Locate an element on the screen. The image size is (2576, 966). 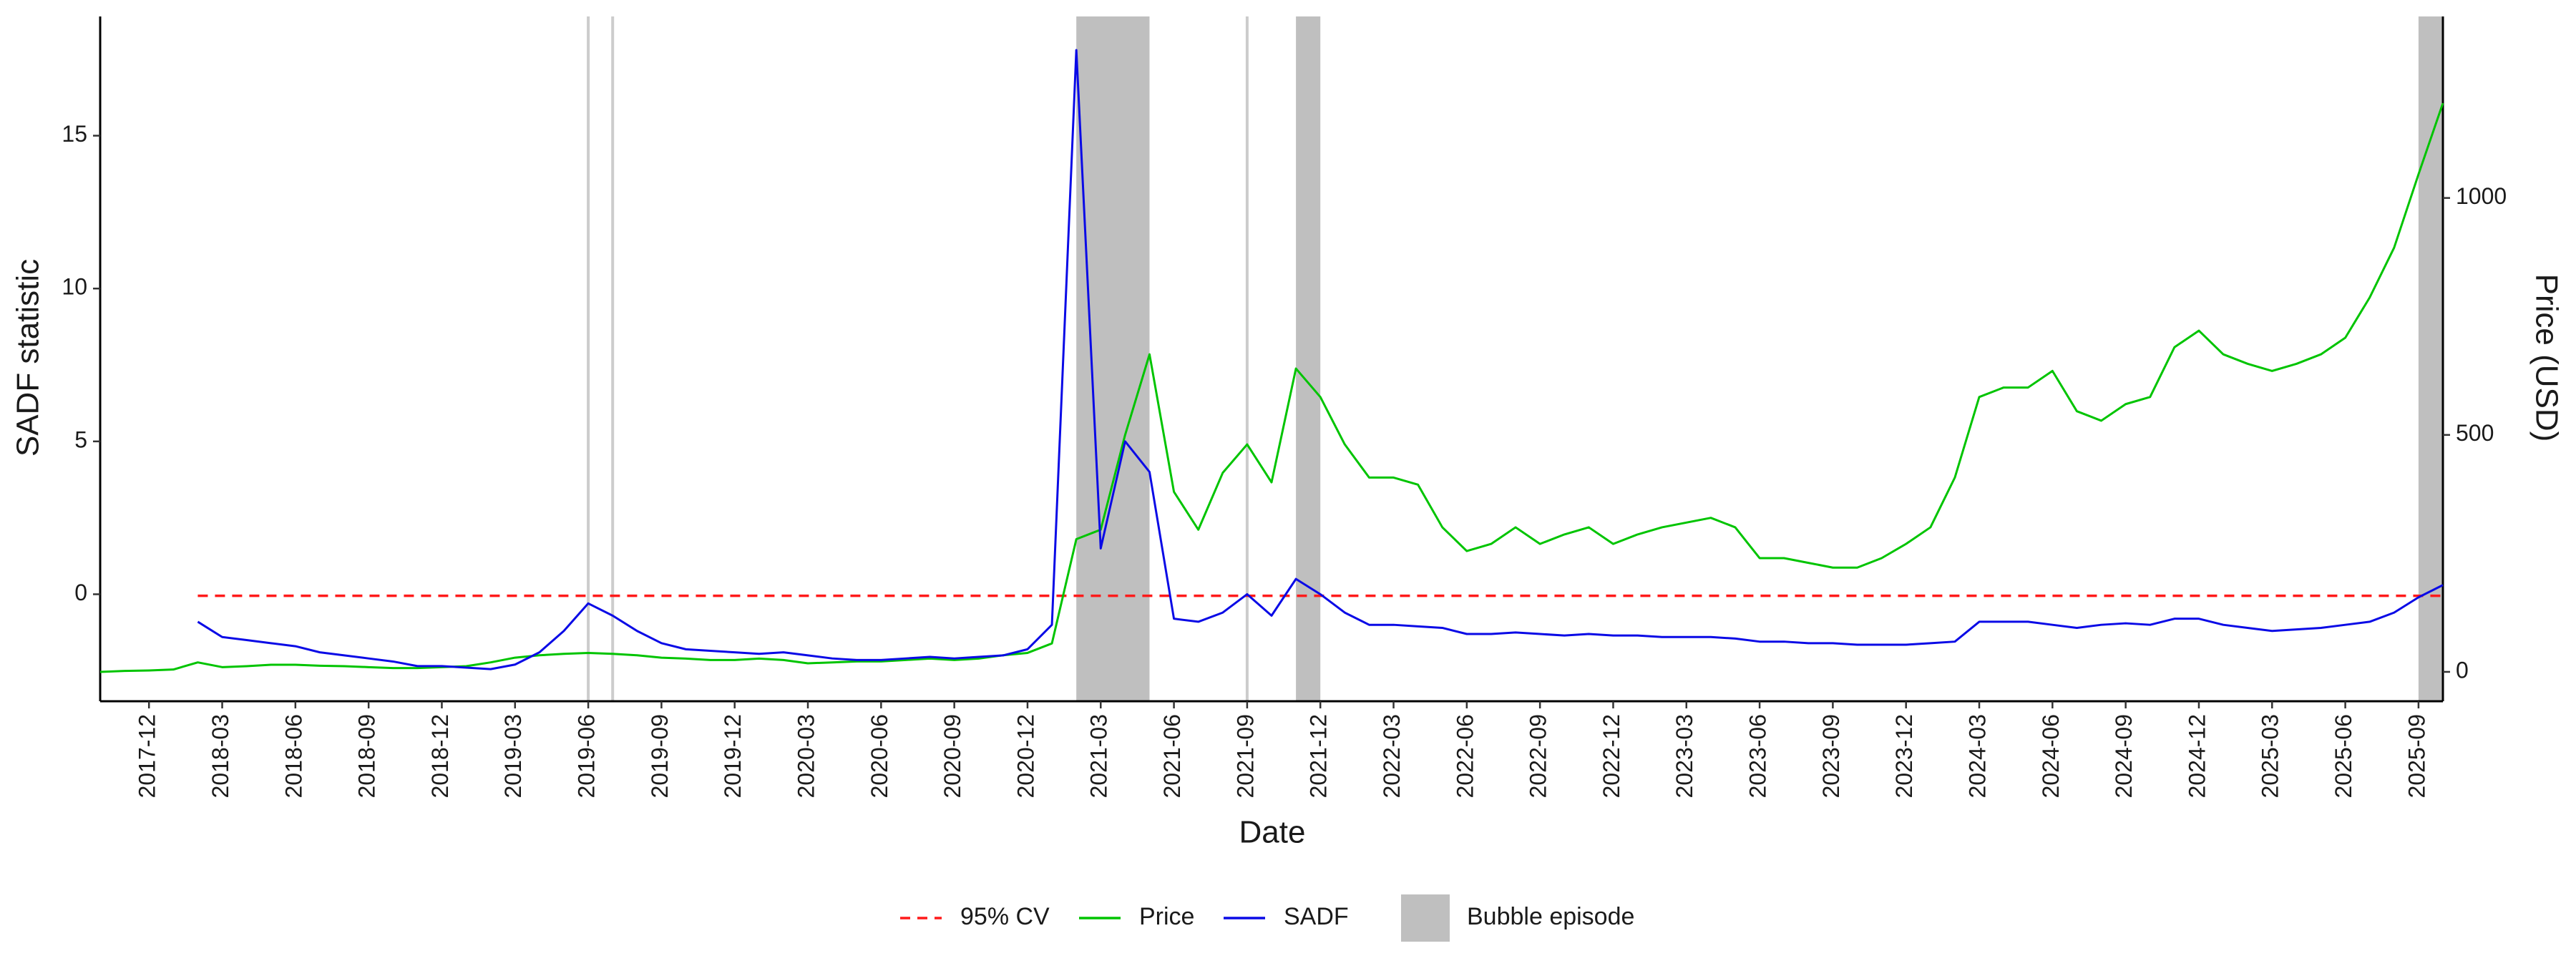
x-tick-label: 2022-06 is located at coordinates (1465, 756).